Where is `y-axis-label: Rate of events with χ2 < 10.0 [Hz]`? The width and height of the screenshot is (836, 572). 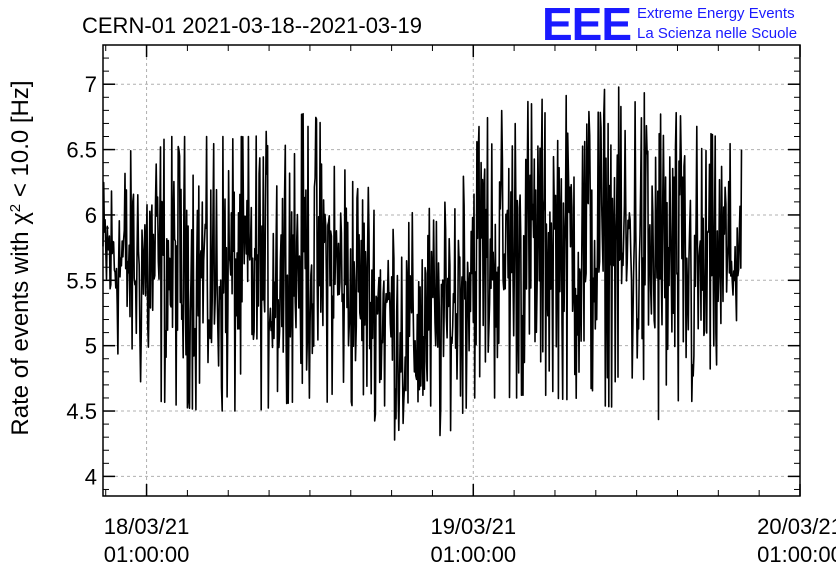 y-axis-label: Rate of events with χ2 < 10.0 [Hz] is located at coordinates (21, 257).